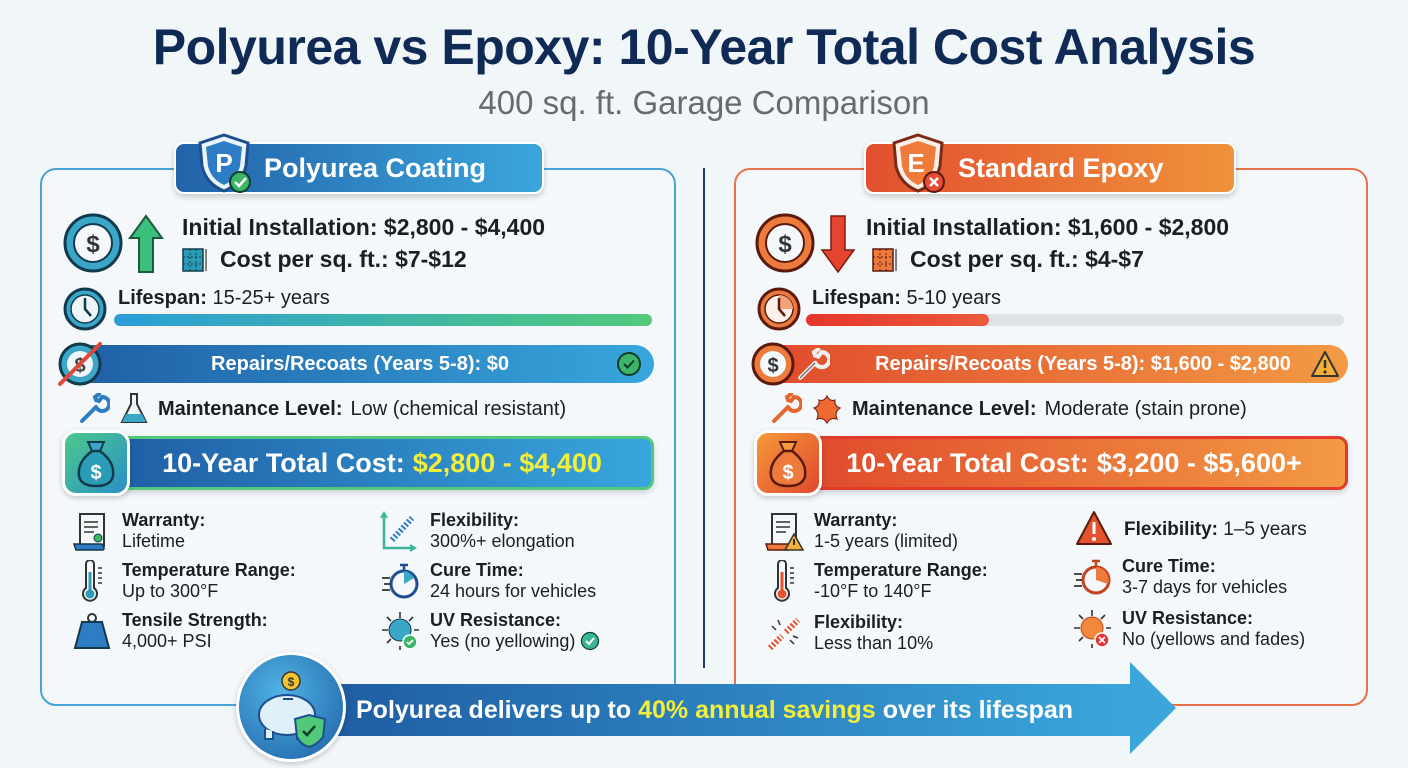 The height and width of the screenshot is (768, 1408). I want to click on polyurea-spec-temperature: Temperature Range: Up to 300°F, so click(184, 581).